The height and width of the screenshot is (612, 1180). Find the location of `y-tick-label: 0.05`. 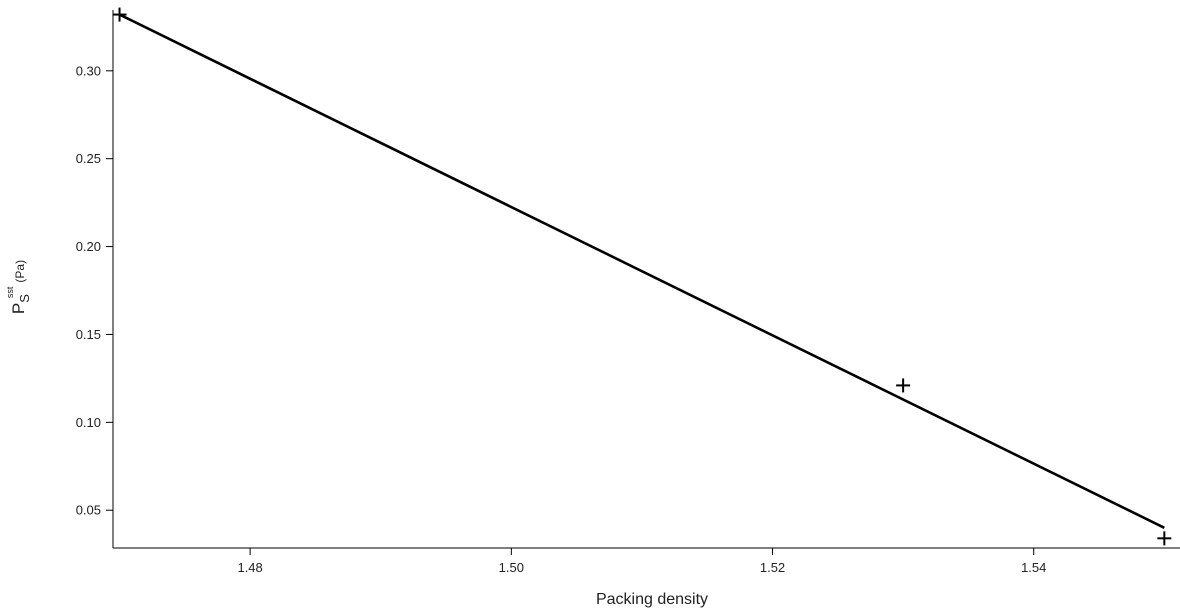

y-tick-label: 0.05 is located at coordinates (88, 510).